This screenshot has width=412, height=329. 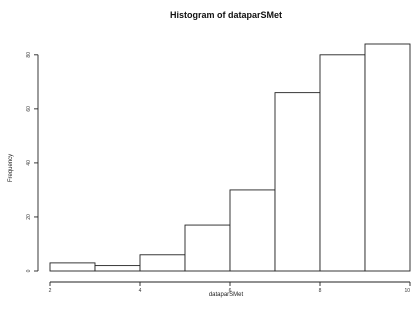 What do you see at coordinates (320, 291) in the screenshot?
I see `x-tick-label-3: 8` at bounding box center [320, 291].